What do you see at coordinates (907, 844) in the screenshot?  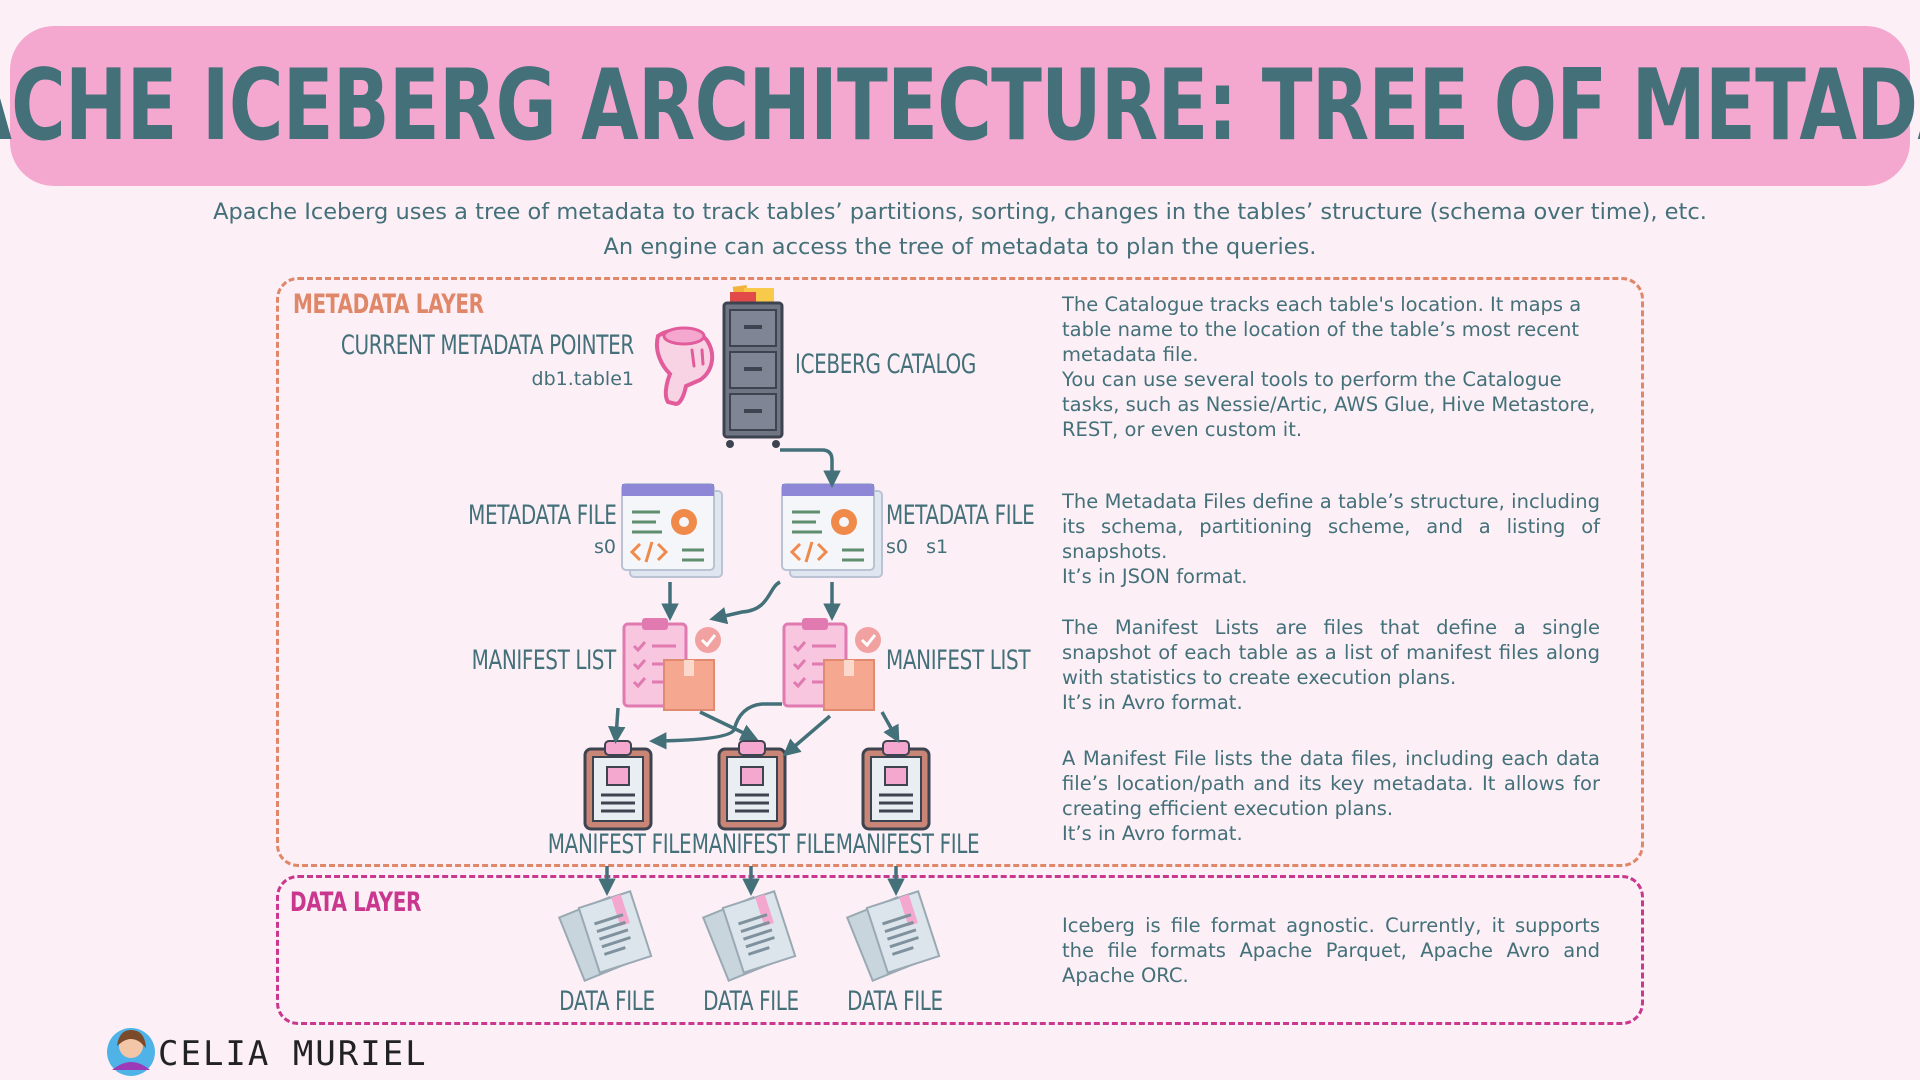 I see `manifest-file-label-3: MANIFEST FILE` at bounding box center [907, 844].